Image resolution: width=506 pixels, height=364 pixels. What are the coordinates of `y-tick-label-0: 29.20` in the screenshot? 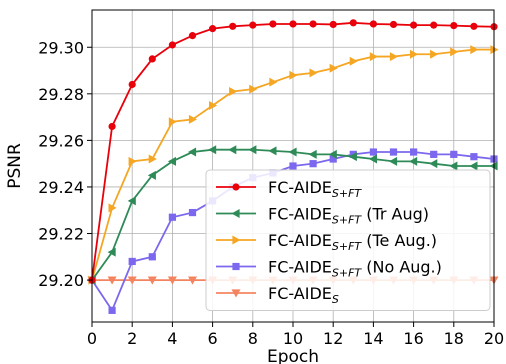 It's located at (61, 280).